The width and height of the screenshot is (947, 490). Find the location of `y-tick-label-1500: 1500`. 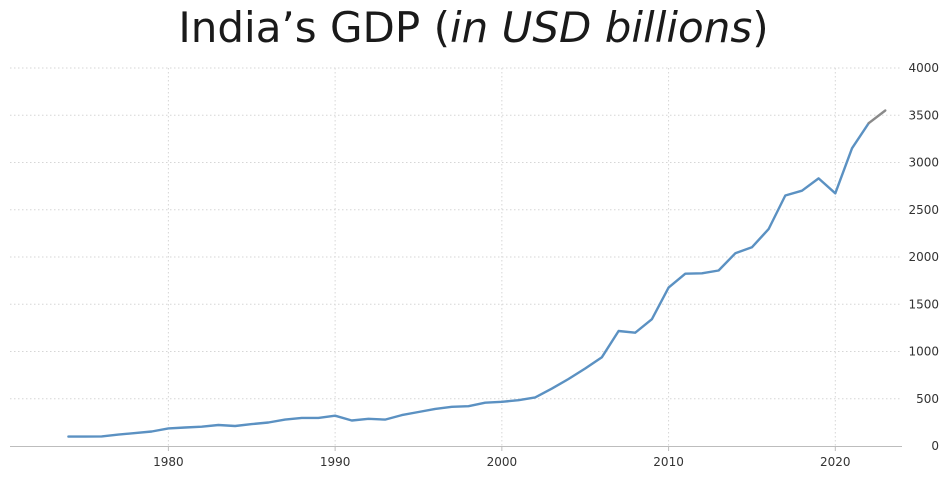

y-tick-label-1500: 1500 is located at coordinates (923, 304).